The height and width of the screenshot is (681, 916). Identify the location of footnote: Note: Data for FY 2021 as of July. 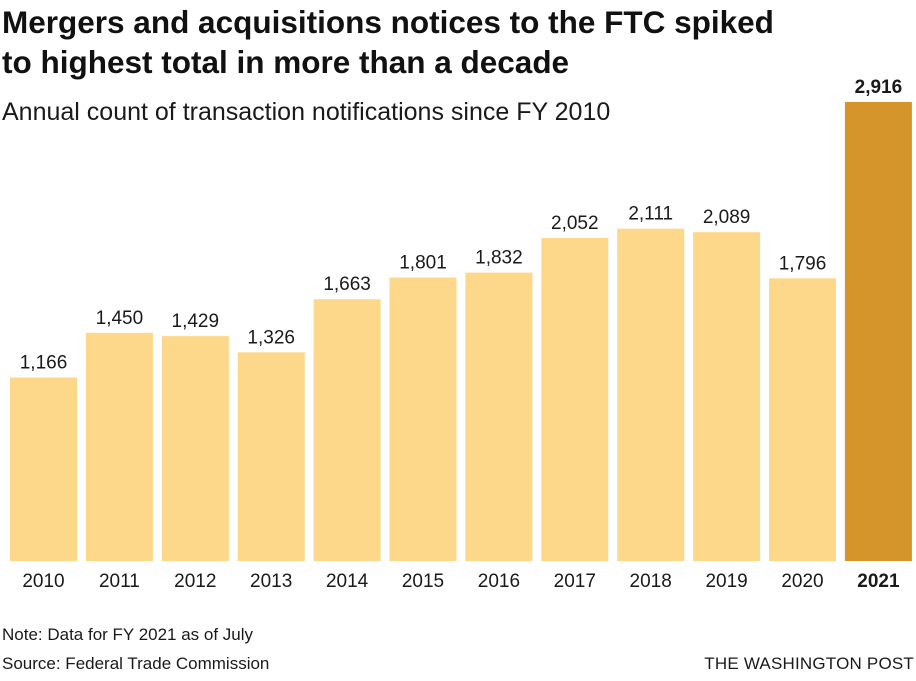
(128, 634).